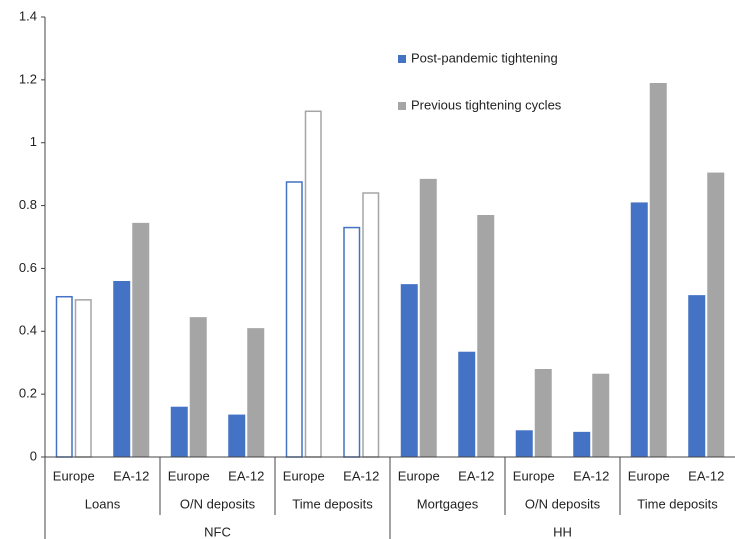  What do you see at coordinates (33, 455) in the screenshot?
I see `y-tick-label: 0` at bounding box center [33, 455].